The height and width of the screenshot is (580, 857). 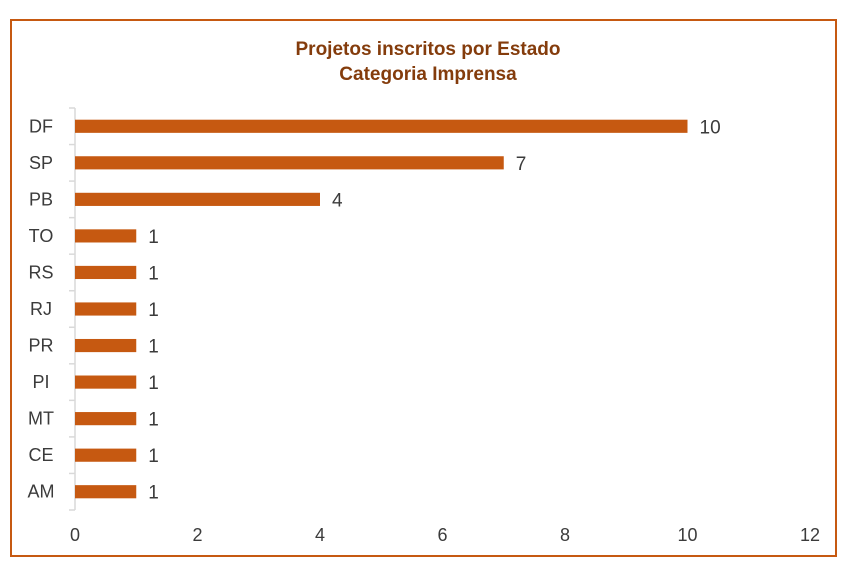 I want to click on category-label: PB, so click(x=41, y=199).